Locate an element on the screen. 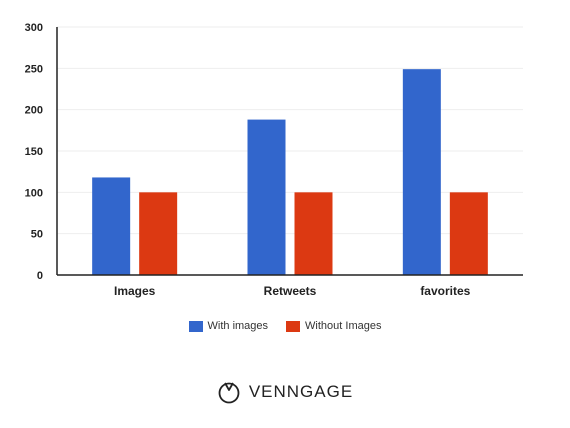 The width and height of the screenshot is (570, 428). y-tick-label: 200 is located at coordinates (34, 111).